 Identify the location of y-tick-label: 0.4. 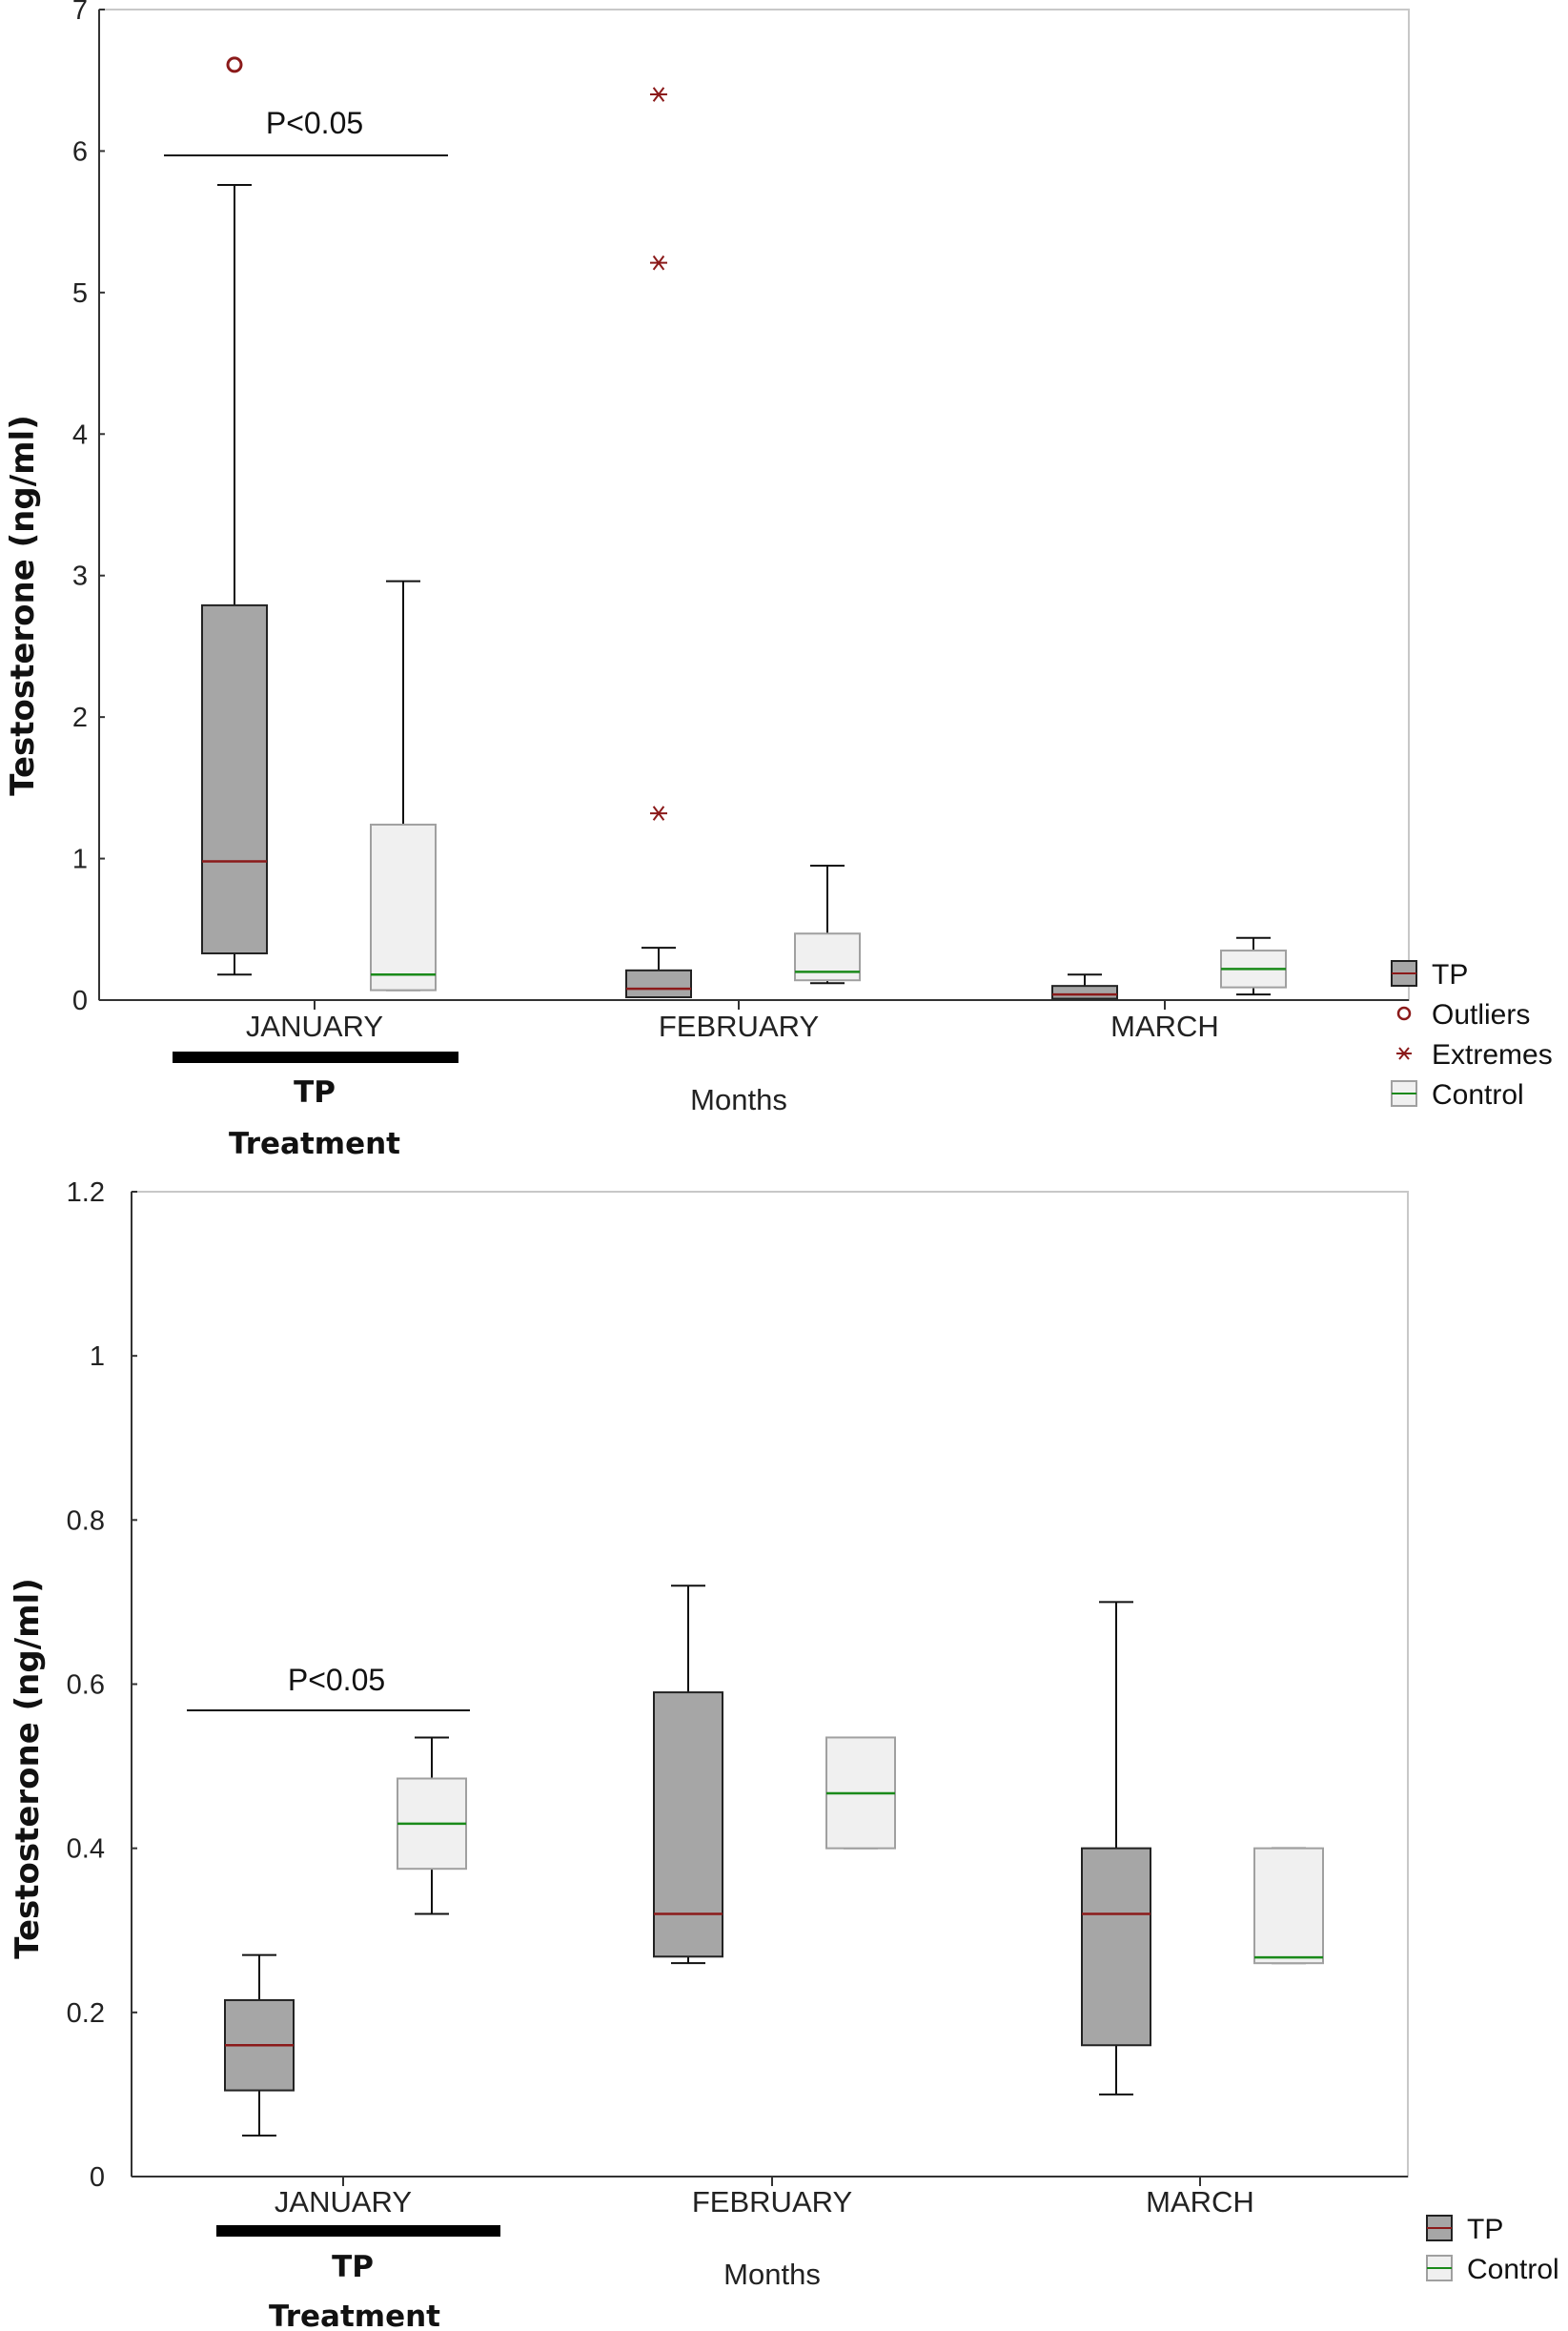
(86, 1849).